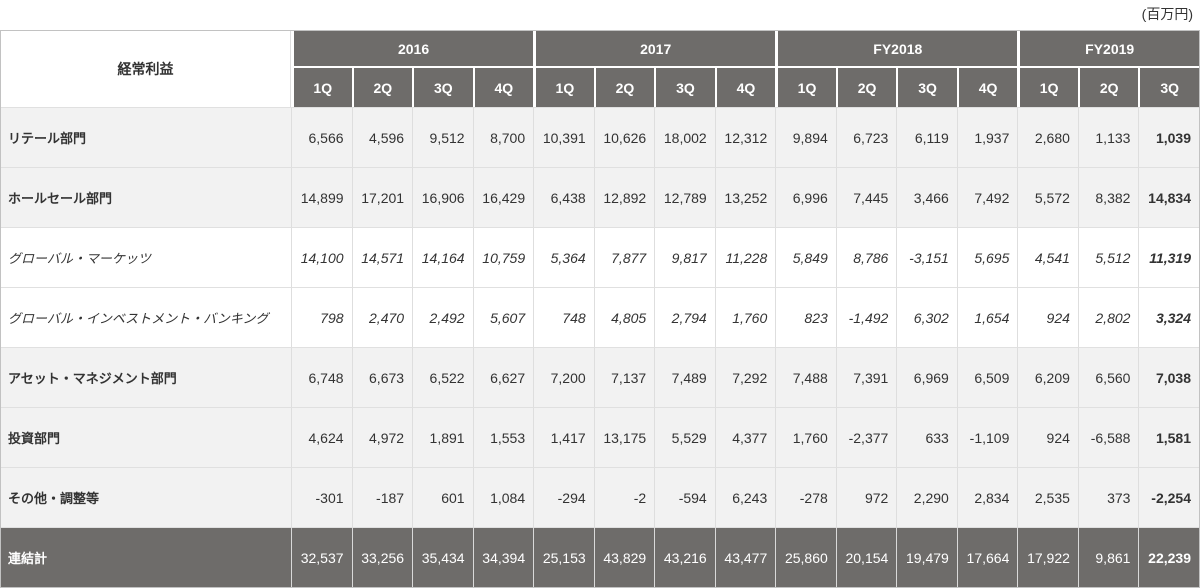  Describe the element at coordinates (503, 437) in the screenshot. I see `value-cell: 1,553` at that location.